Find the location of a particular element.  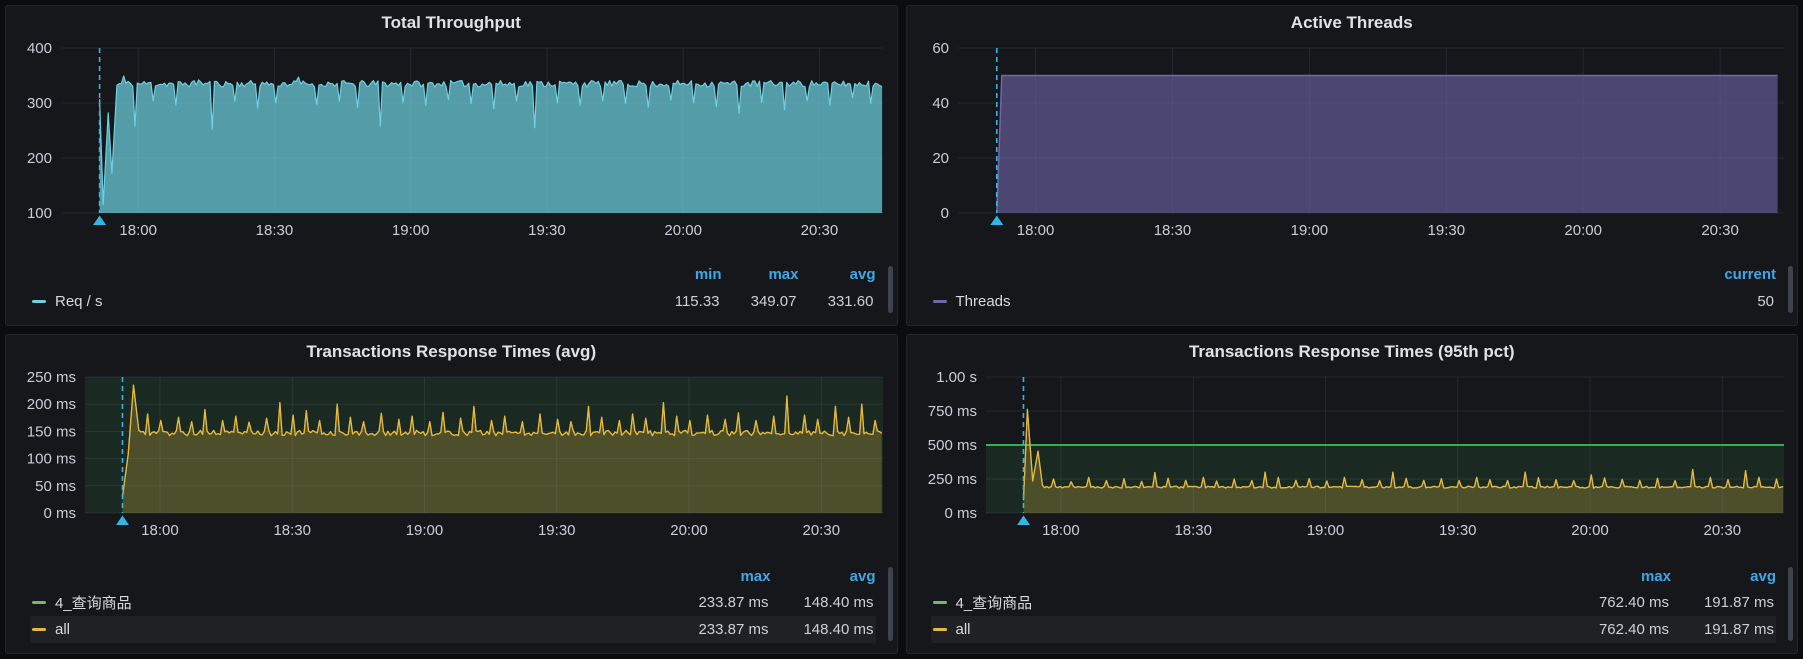

y-axis-tick-label: 200 ms is located at coordinates (51, 404).